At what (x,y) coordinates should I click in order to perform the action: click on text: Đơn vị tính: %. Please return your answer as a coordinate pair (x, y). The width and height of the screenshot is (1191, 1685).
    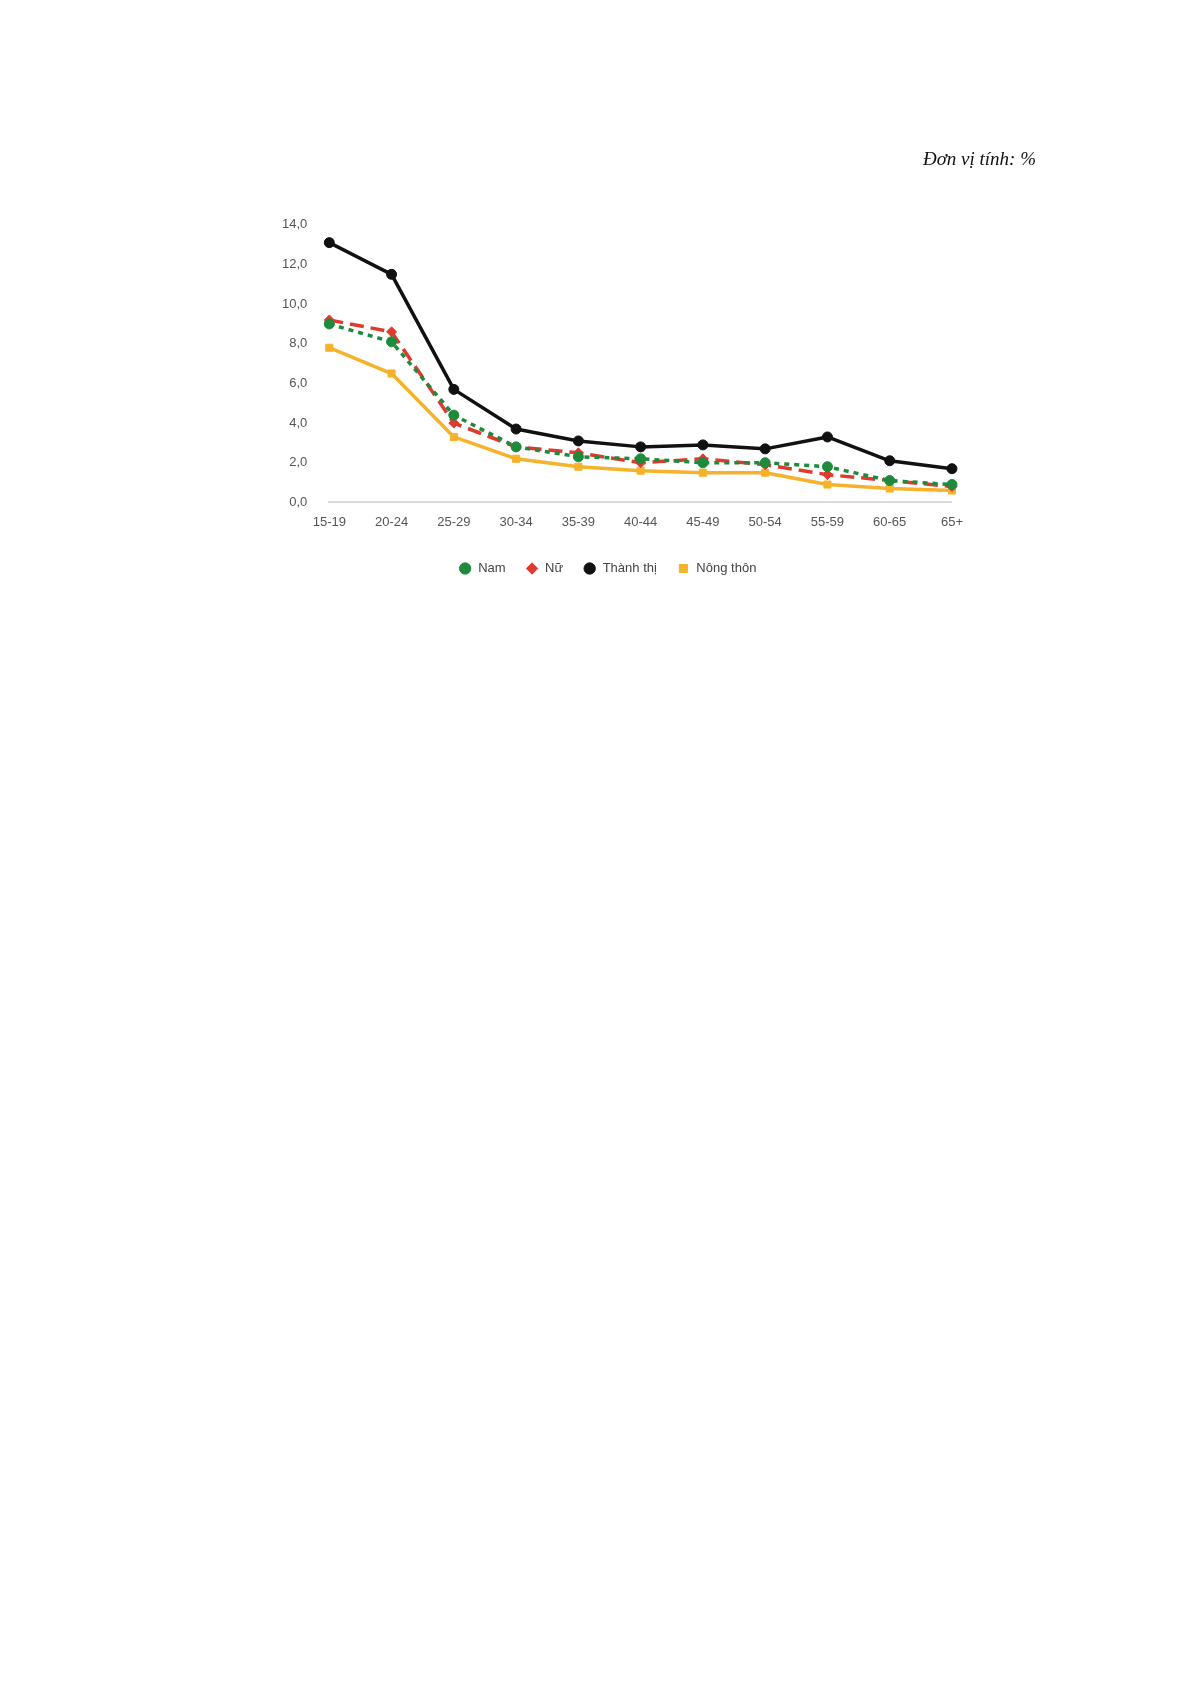
    Looking at the image, I should click on (979, 159).